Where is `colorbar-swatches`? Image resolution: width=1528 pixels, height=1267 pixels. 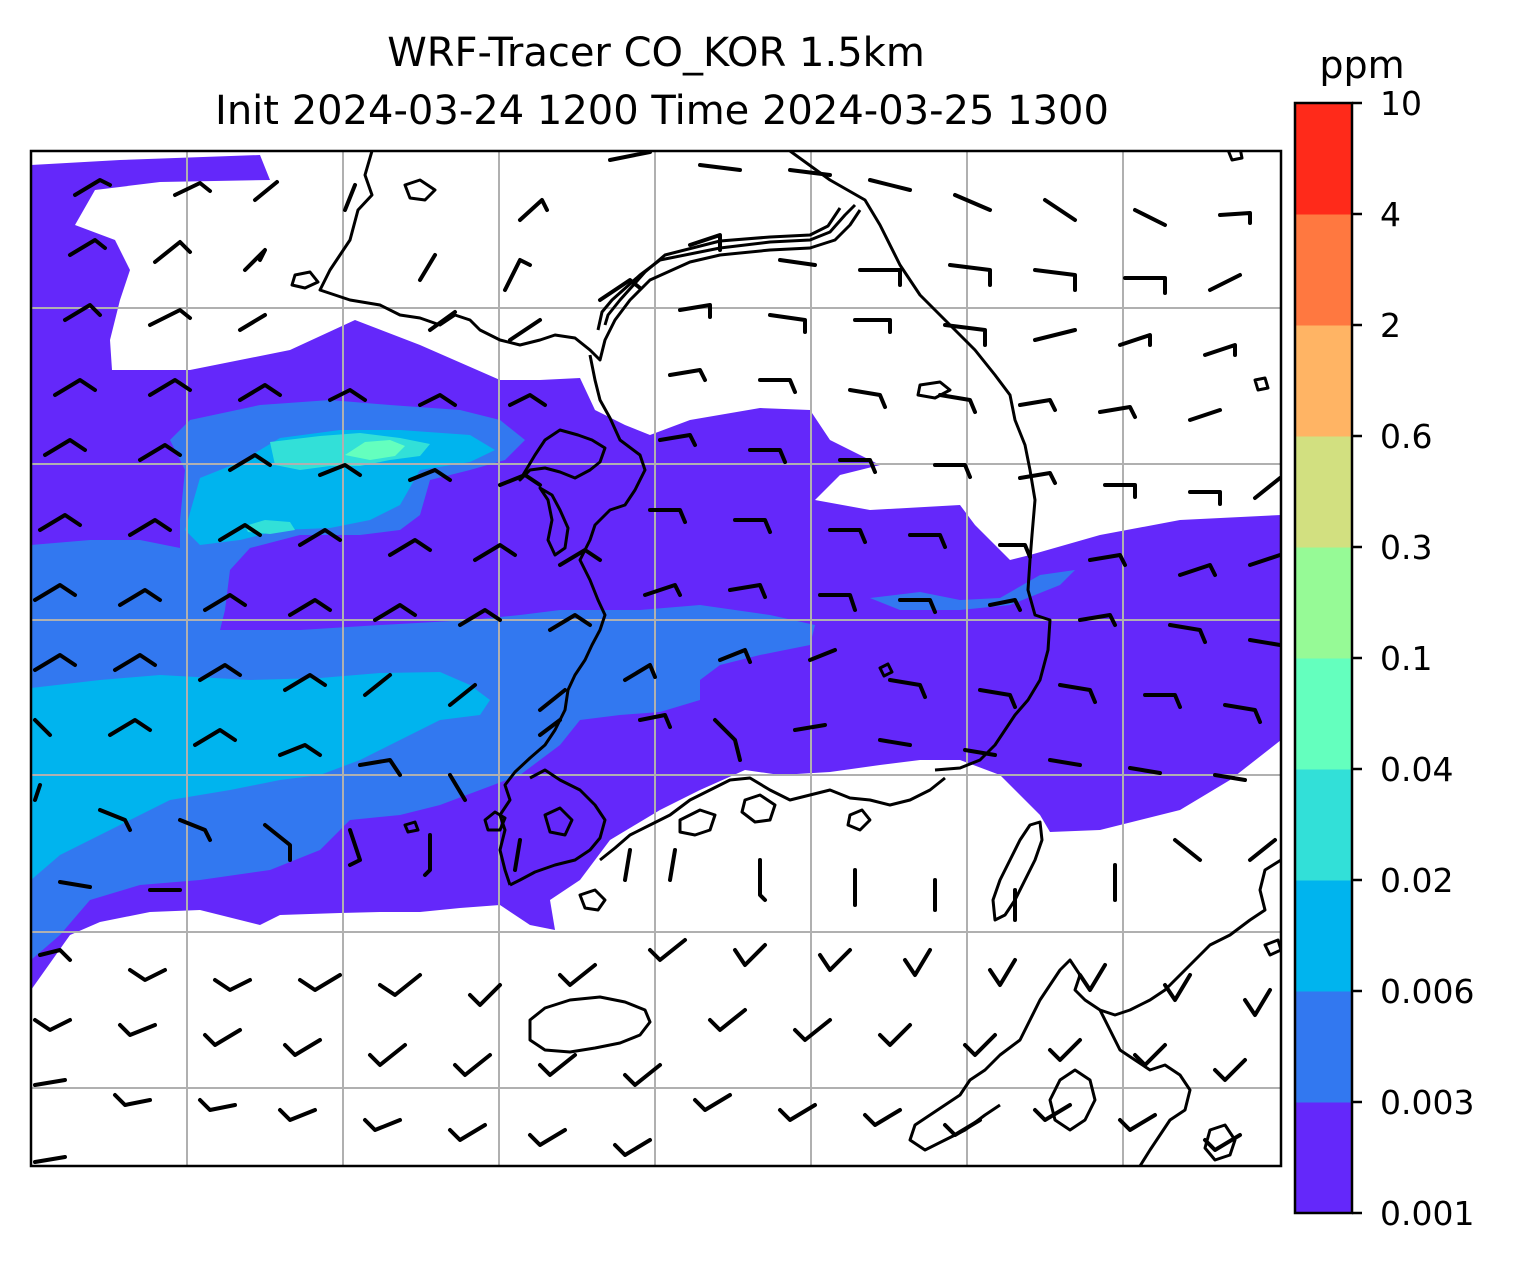
colorbar-swatches is located at coordinates (1323, 658).